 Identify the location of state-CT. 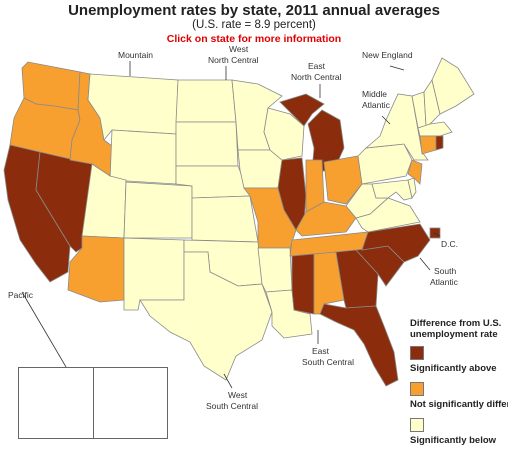
(428, 145).